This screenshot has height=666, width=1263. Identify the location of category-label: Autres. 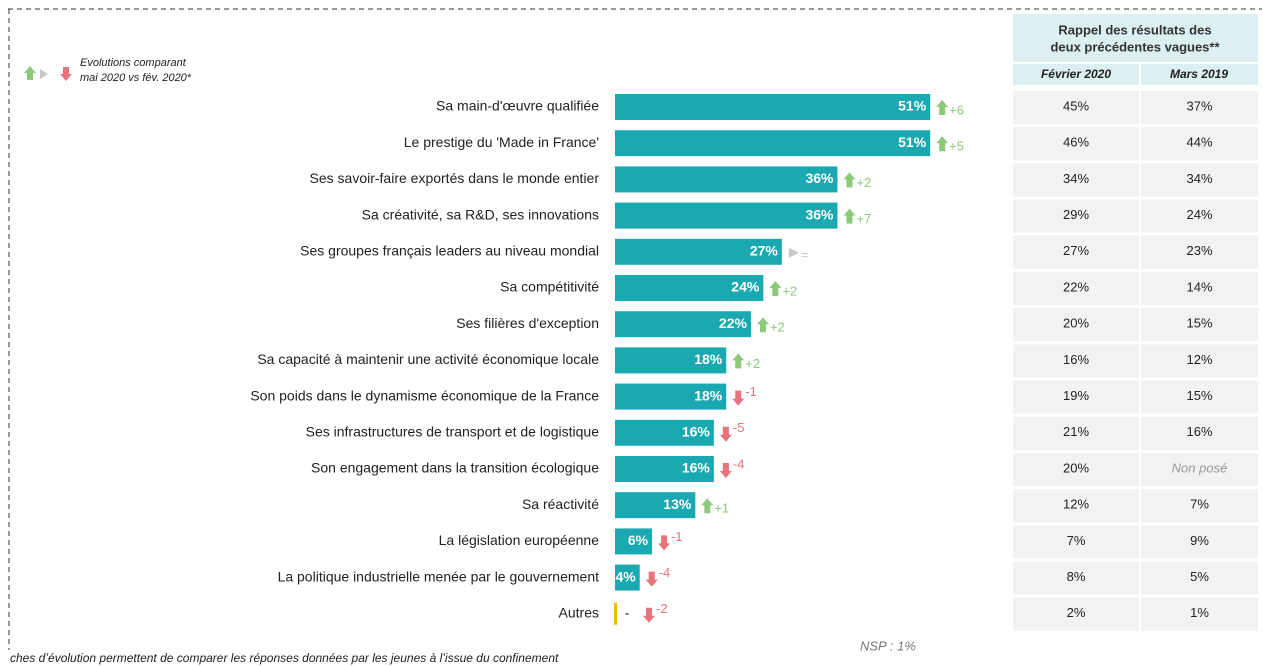
(579, 613).